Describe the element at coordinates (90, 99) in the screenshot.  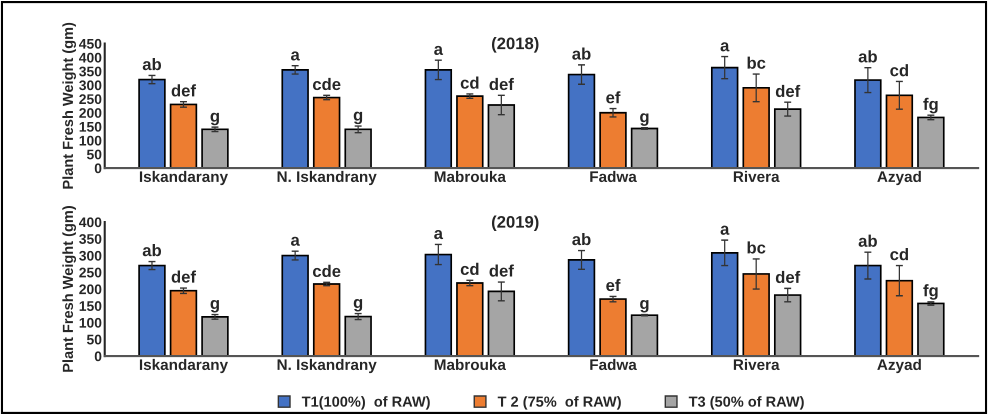
I see `y-tick-label: 250` at that location.